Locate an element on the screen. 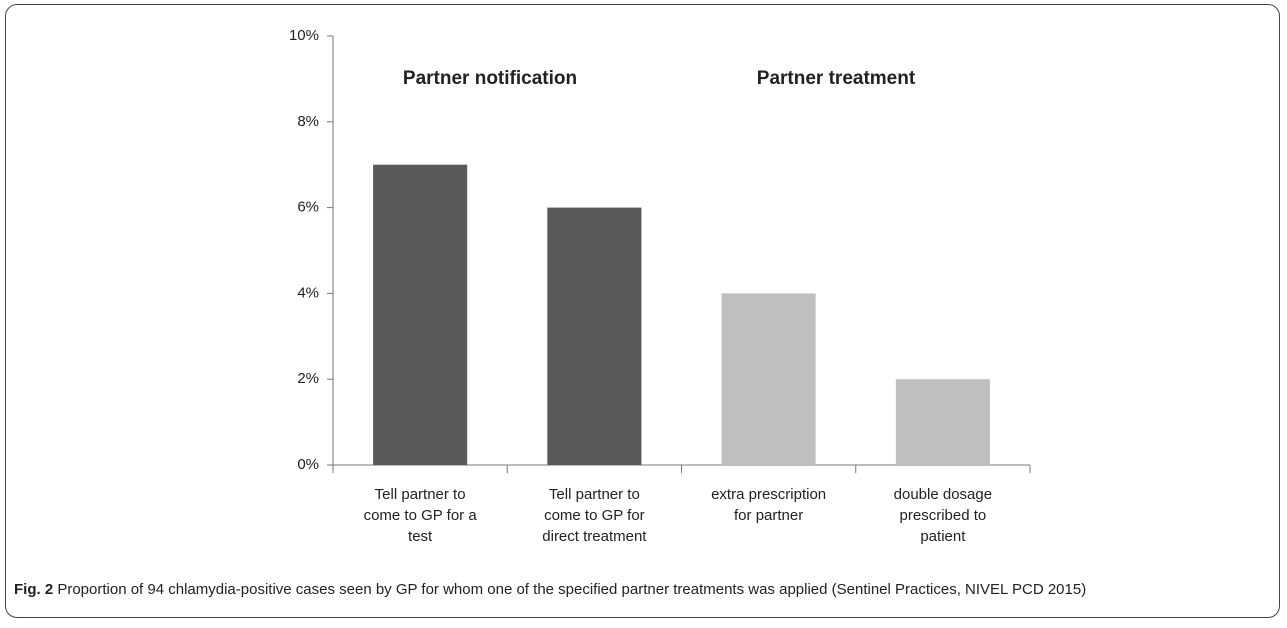 This screenshot has height=628, width=1287. y-tick-label: 0% is located at coordinates (308, 464).